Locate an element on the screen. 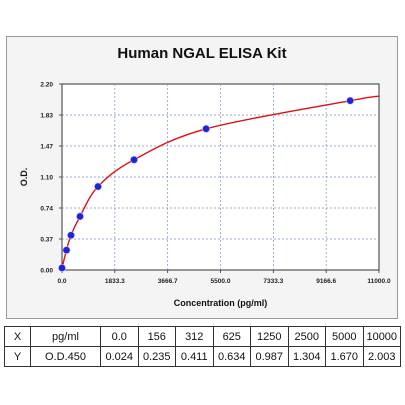 This screenshot has width=405, height=405. x-tick-label: 5500.0 is located at coordinates (221, 281).